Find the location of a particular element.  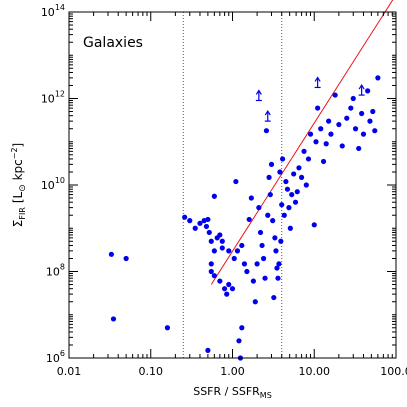

y-axis-label-close: ] is located at coordinates (18, 145).